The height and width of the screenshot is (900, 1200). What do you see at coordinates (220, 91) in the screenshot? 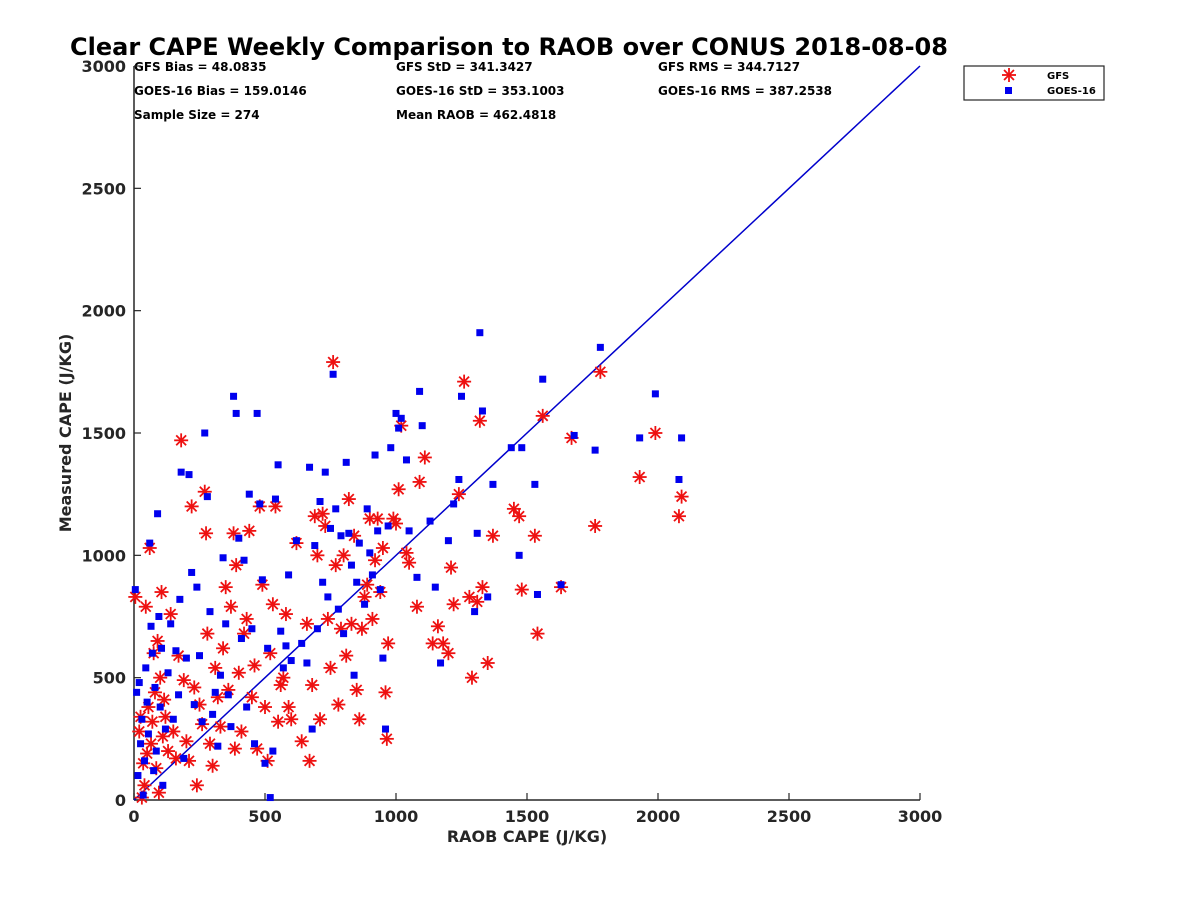
I see `stat-r1-c0: GOES-16 Bias = 159.0146` at bounding box center [220, 91].